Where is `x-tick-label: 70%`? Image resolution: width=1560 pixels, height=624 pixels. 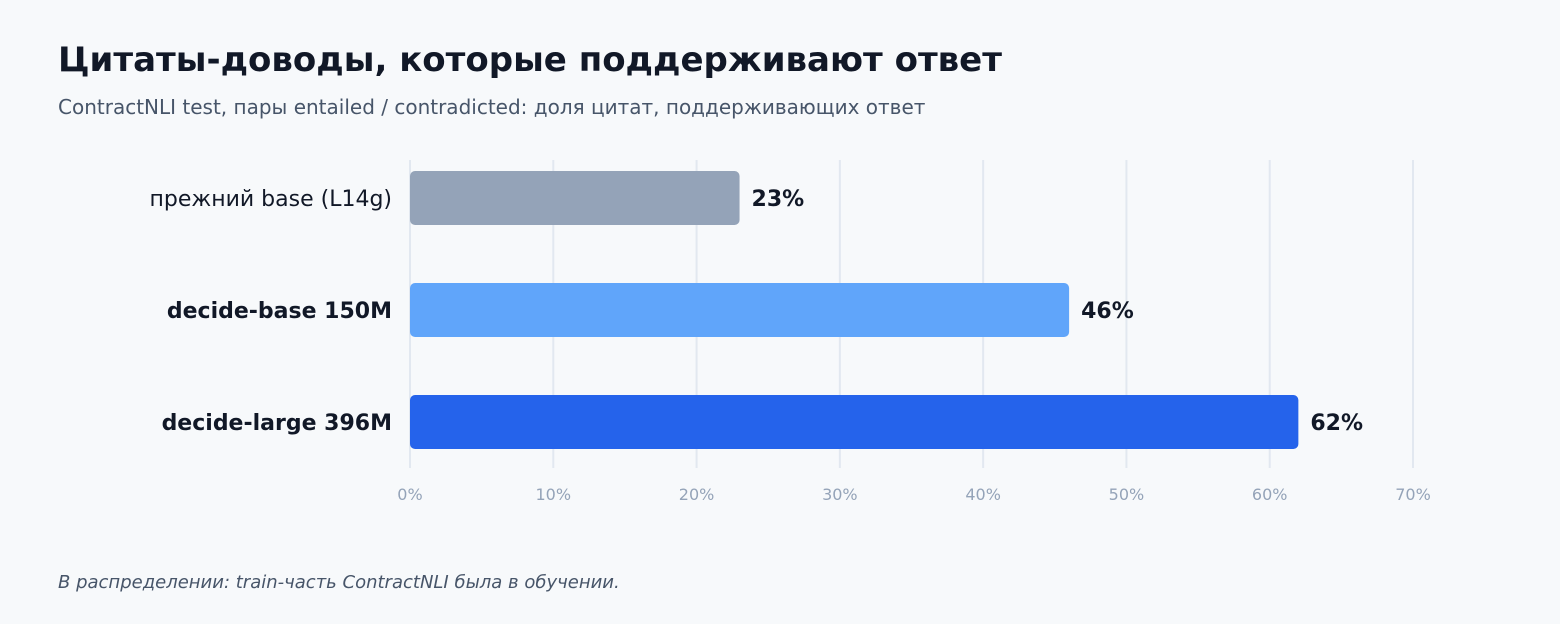 x-tick-label: 70% is located at coordinates (1413, 494).